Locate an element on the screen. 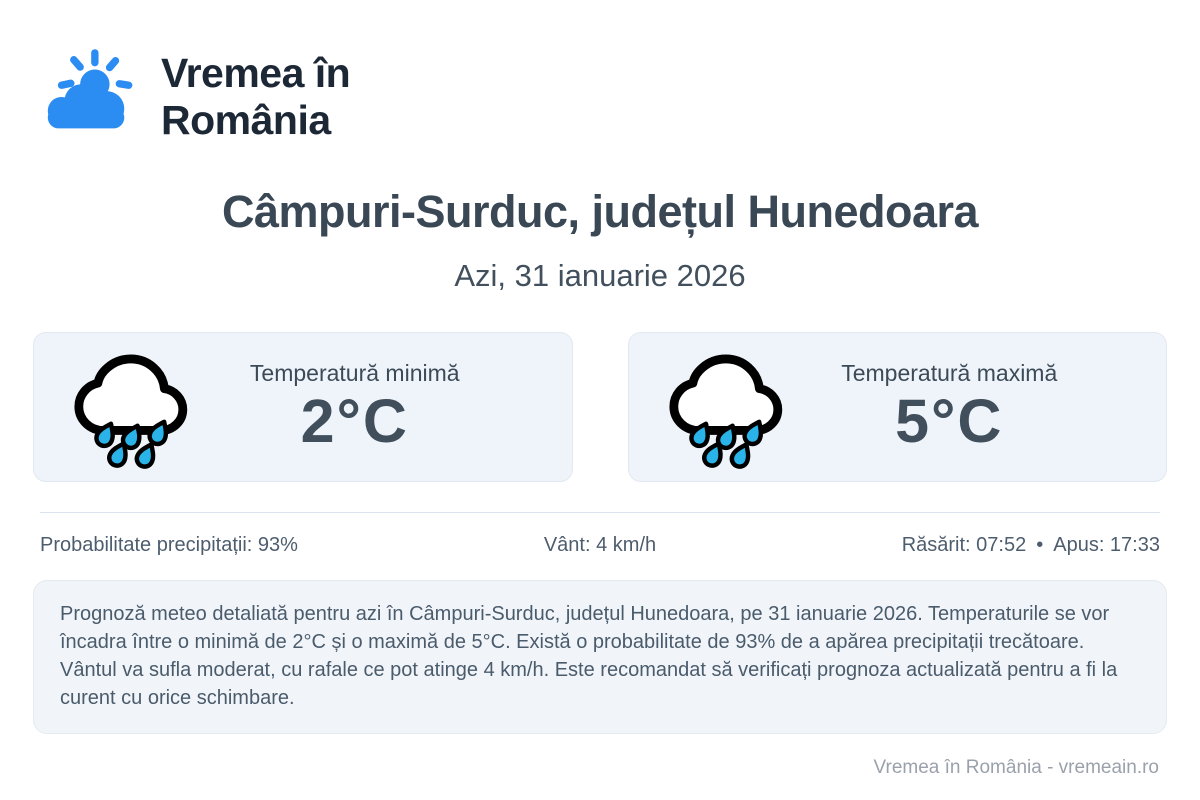  max-temperature-label: Temperatură maximă is located at coordinates (949, 373).